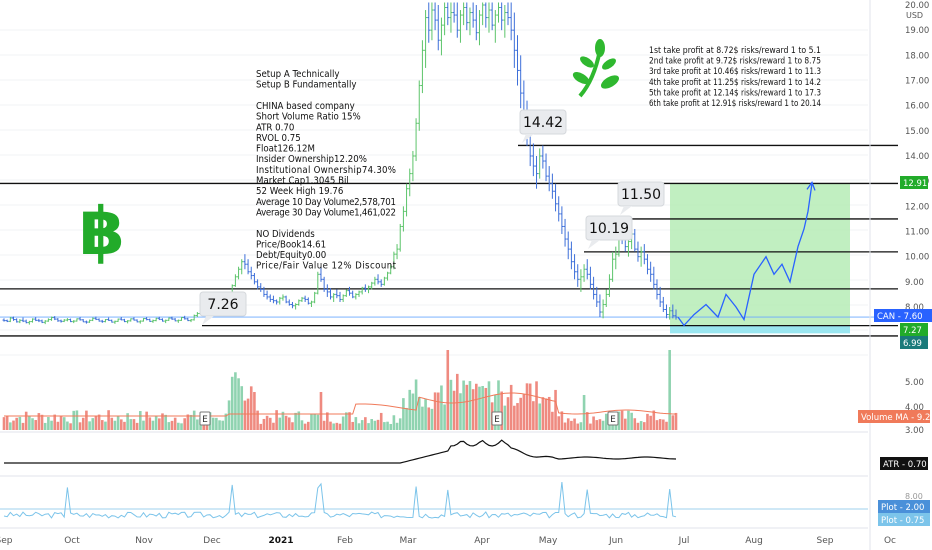  Describe the element at coordinates (205, 418) in the screenshot. I see `earnings-marker` at that location.